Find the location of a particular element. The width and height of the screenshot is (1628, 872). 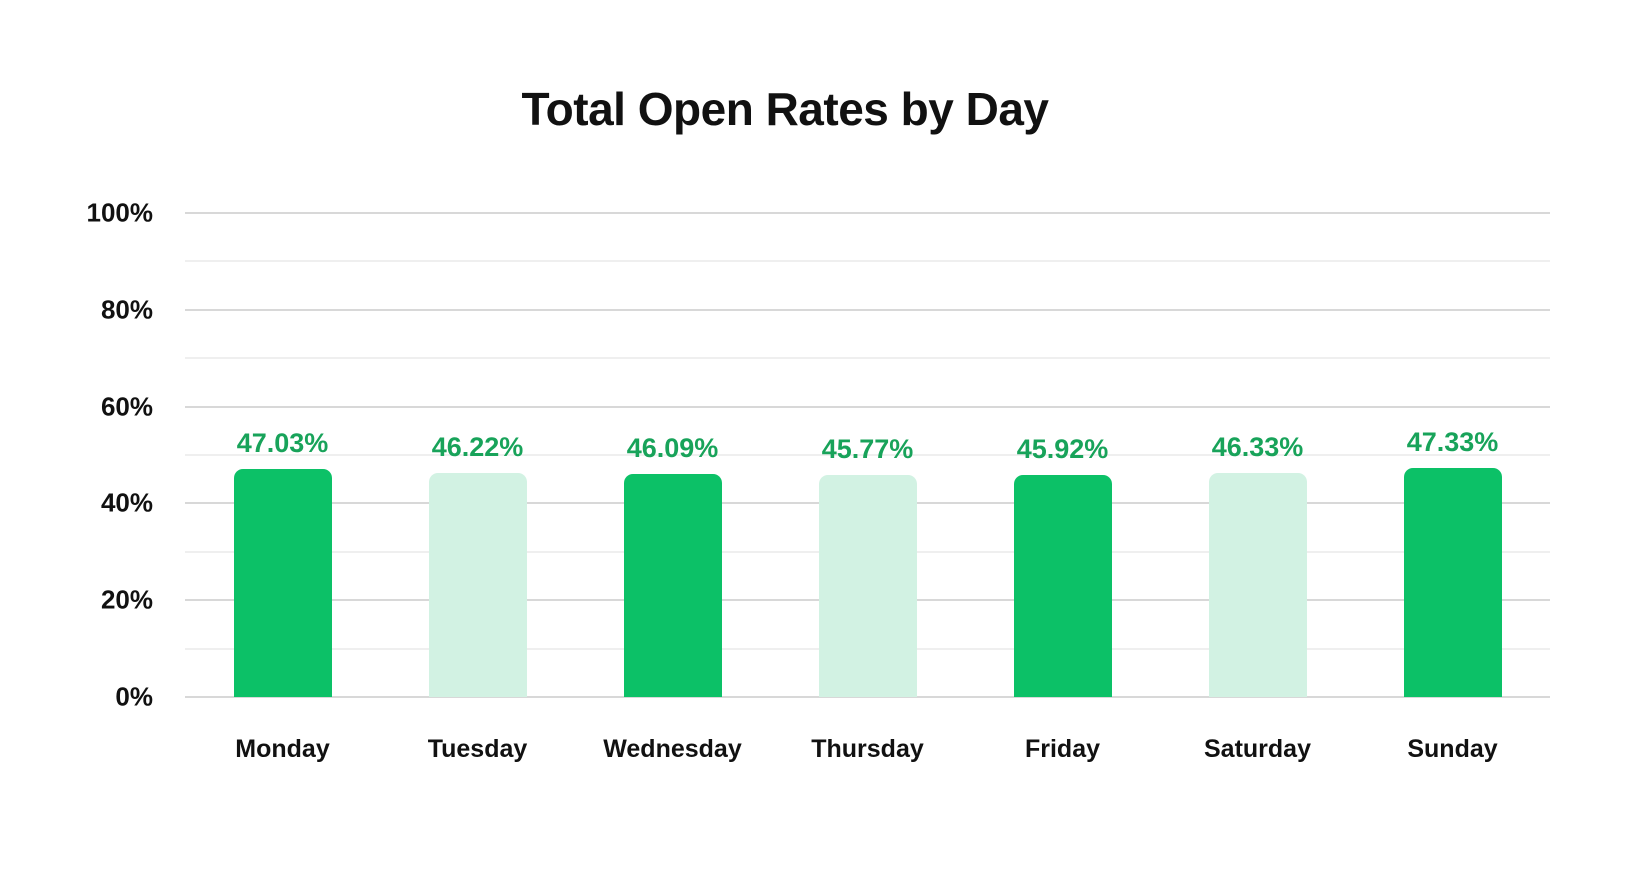

x-axis-label-thursday: Thursday is located at coordinates (867, 749).